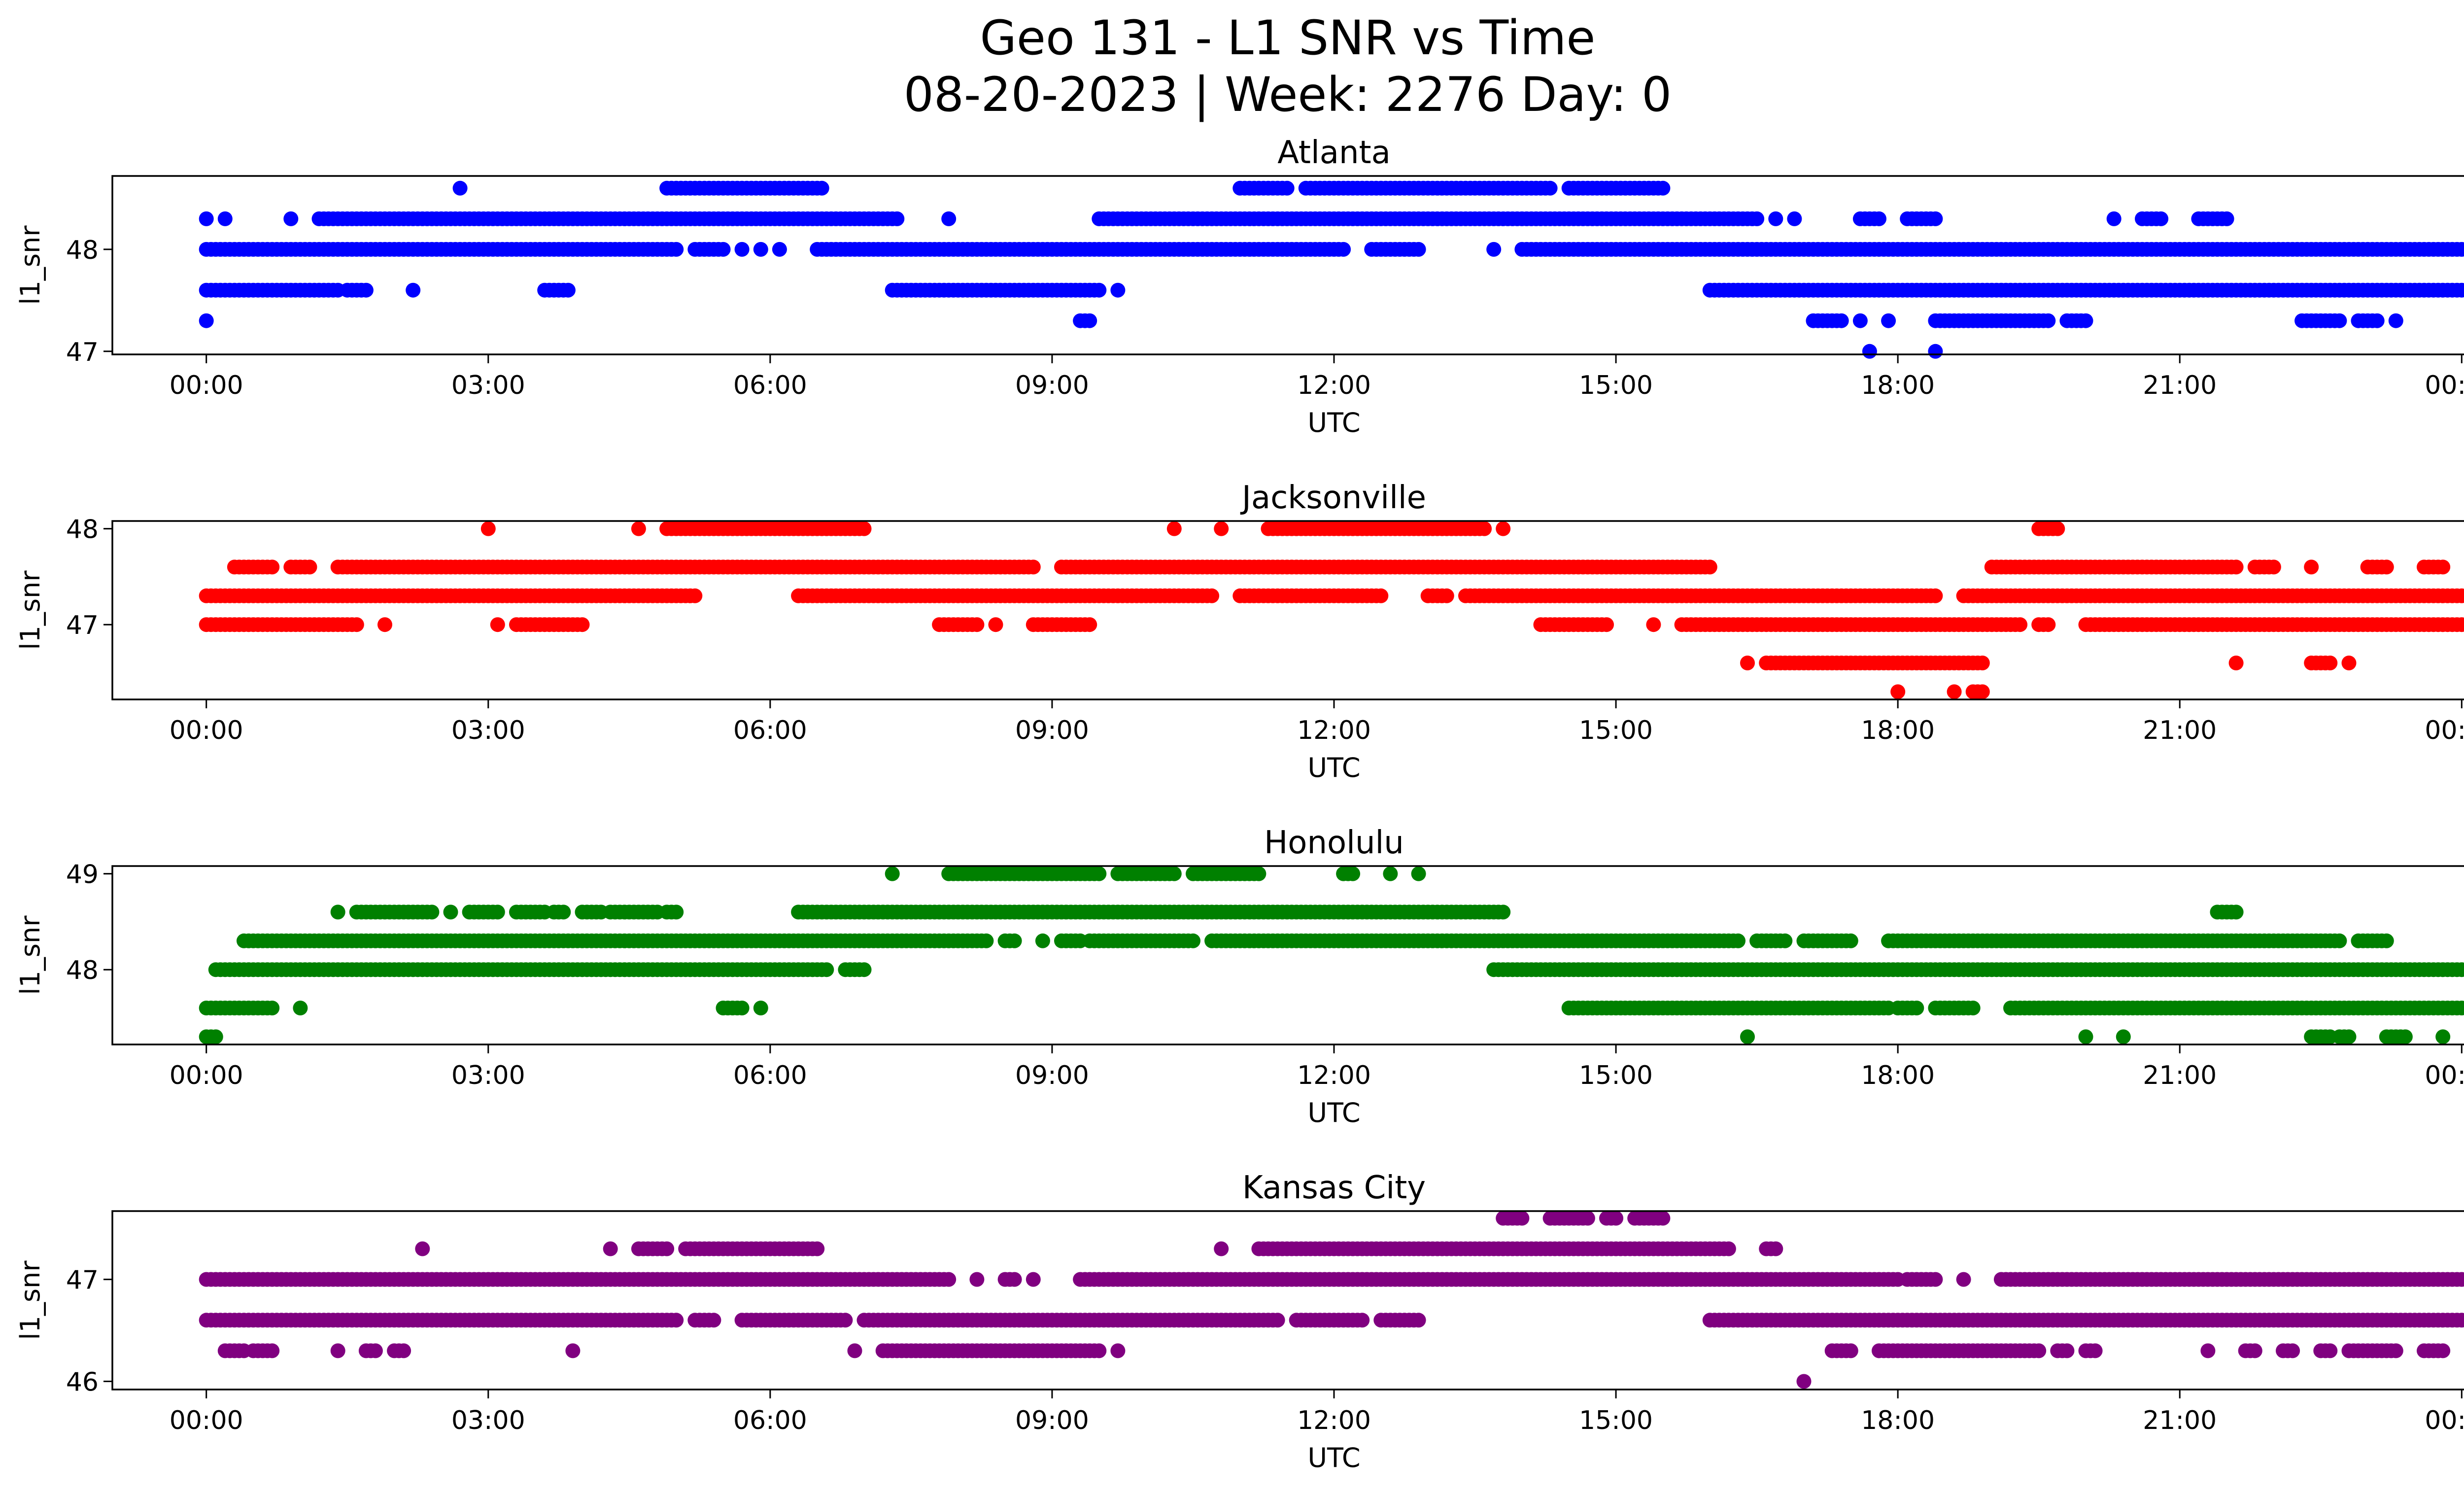 The image size is (2464, 1495). Describe the element at coordinates (1334, 385) in the screenshot. I see `x-tick-label: 12:00` at that location.